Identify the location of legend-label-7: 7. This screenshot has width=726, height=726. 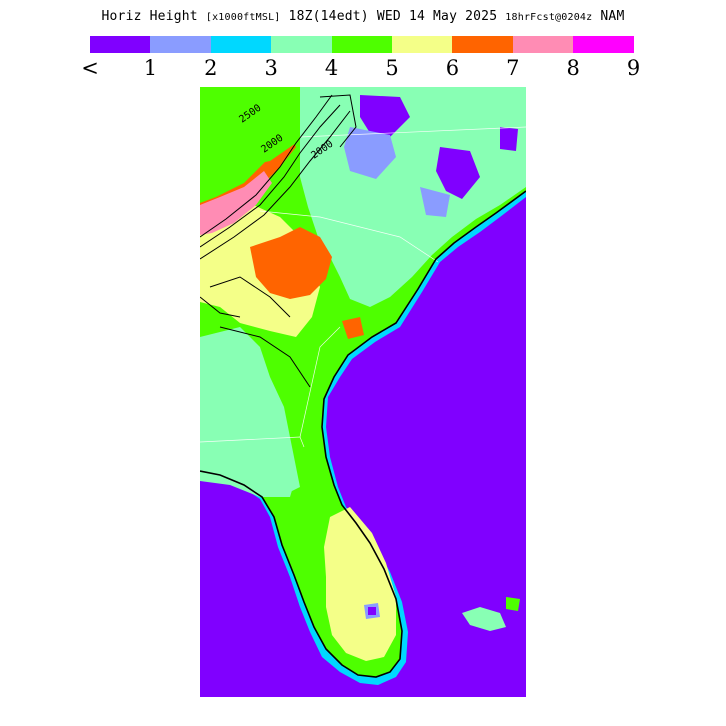
(513, 68).